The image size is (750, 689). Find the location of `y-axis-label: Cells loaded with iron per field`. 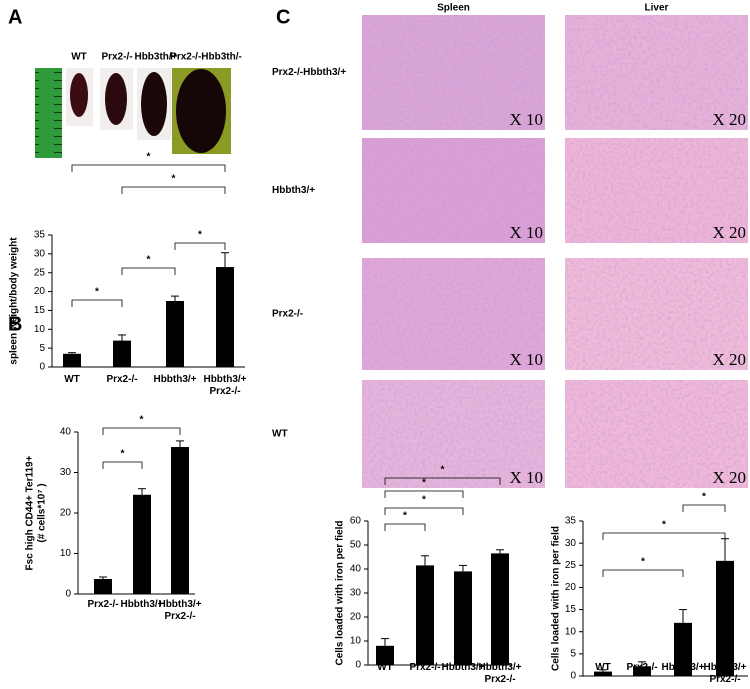

y-axis-label: Cells loaded with iron per field is located at coordinates (340, 592).